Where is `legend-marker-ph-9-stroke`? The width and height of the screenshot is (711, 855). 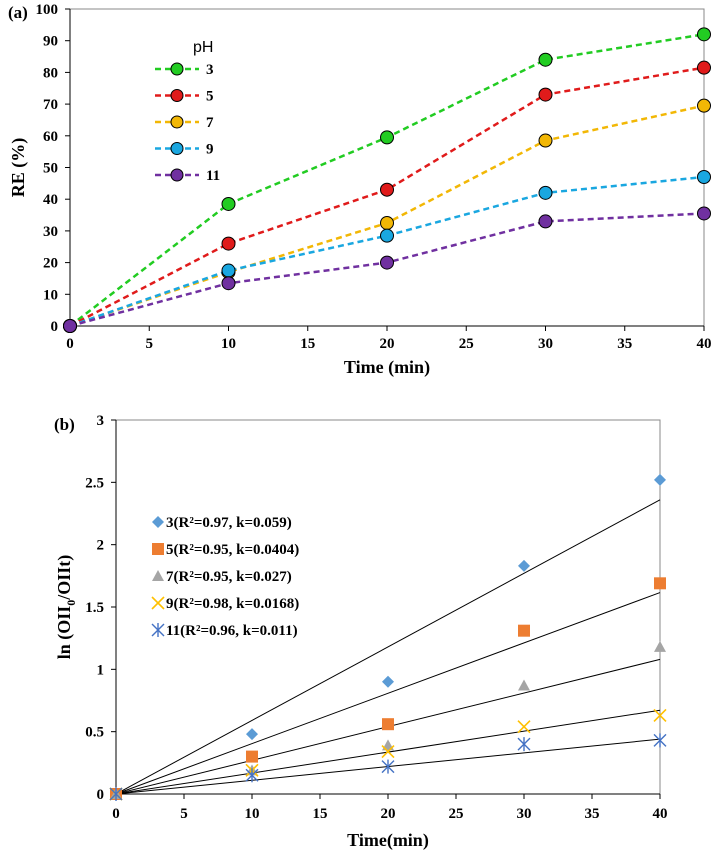
legend-marker-ph-9-stroke is located at coordinates (158, 603).